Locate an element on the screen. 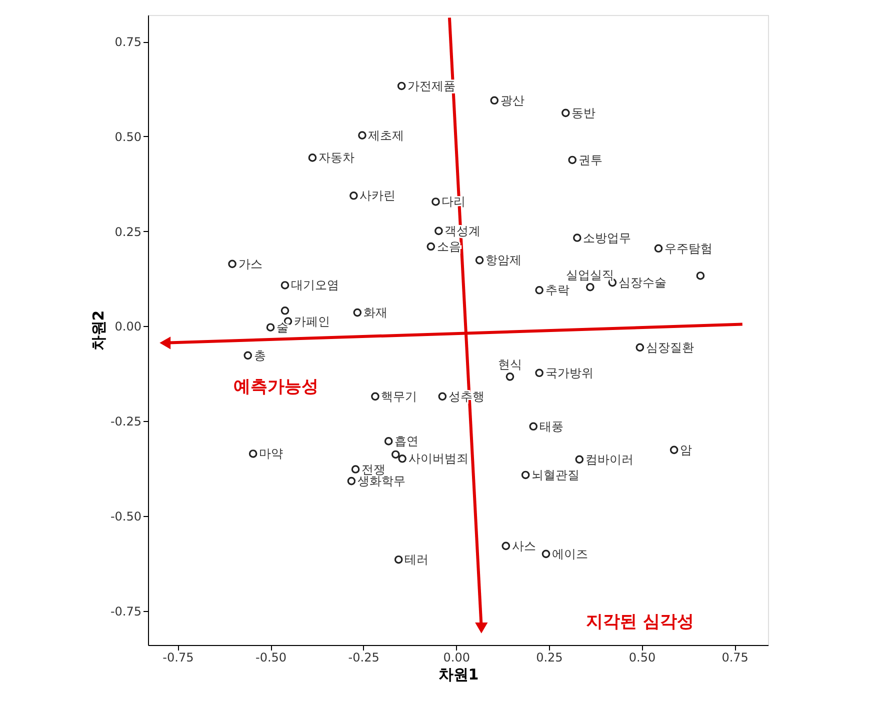 This screenshot has width=886, height=720. data-label: 화재 is located at coordinates (375, 313).